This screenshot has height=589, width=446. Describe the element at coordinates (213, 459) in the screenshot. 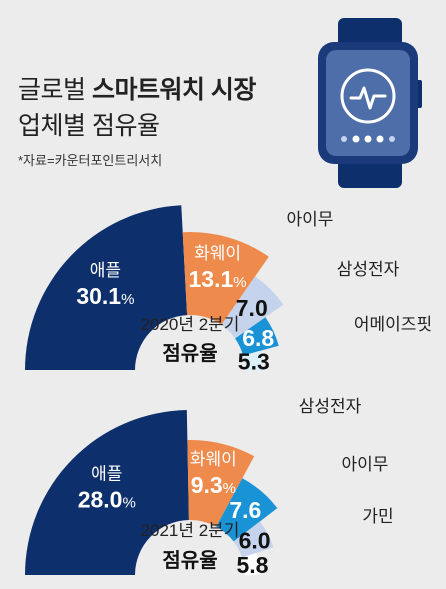

I see `slice-label-2-2: 화웨이` at that location.